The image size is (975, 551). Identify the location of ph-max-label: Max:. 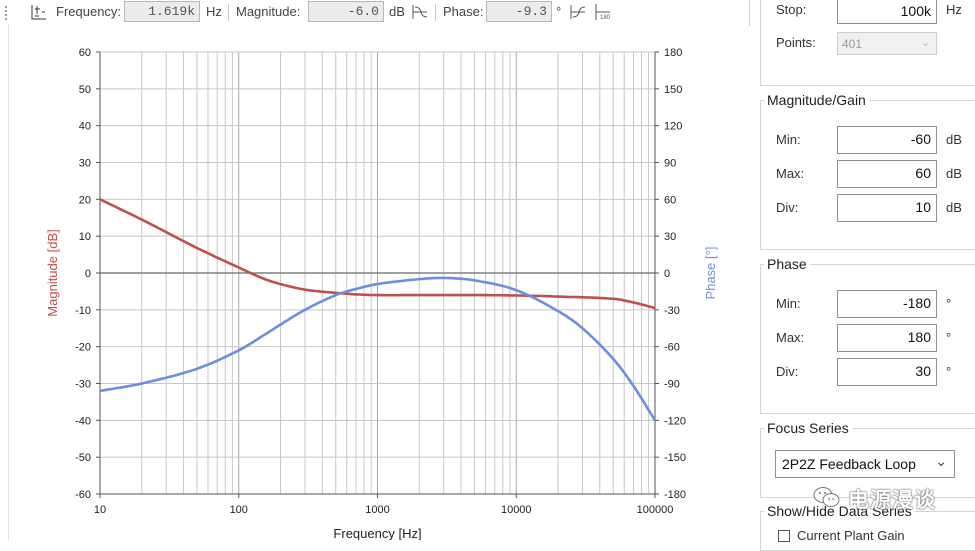
(790, 337).